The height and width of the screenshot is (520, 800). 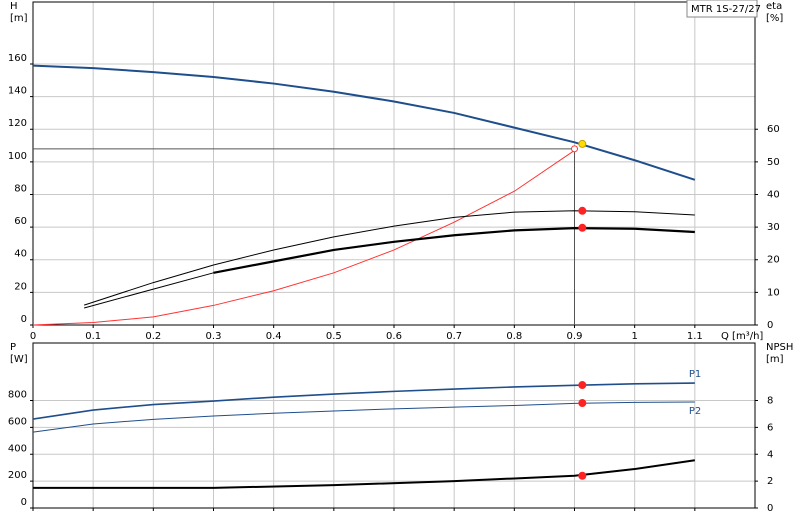 I want to click on y2-axis-label: NPSH, so click(x=779, y=347).